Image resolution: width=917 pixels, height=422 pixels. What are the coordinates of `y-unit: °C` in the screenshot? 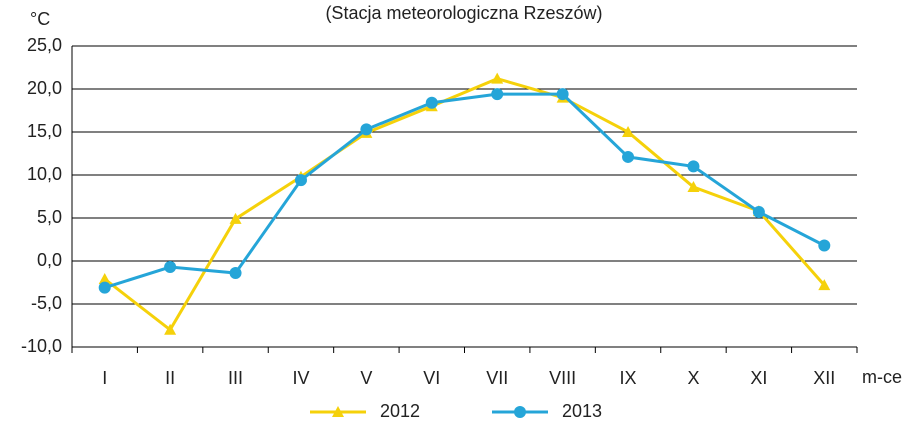 It's located at (40, 19).